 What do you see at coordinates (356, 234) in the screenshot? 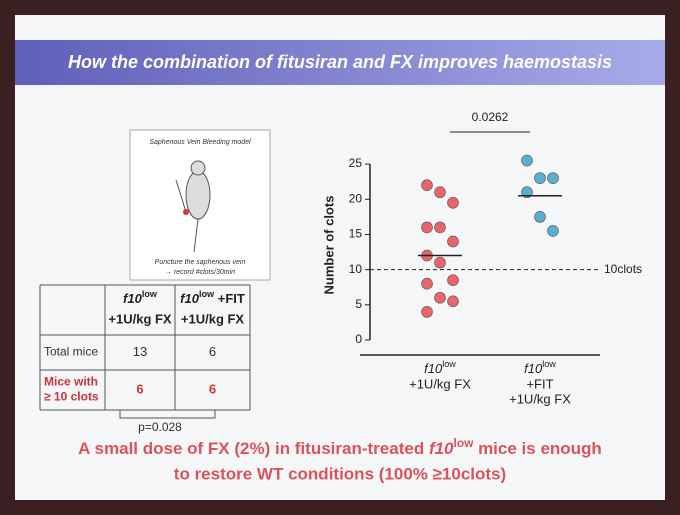
I see `y-tick-label: 15` at bounding box center [356, 234].